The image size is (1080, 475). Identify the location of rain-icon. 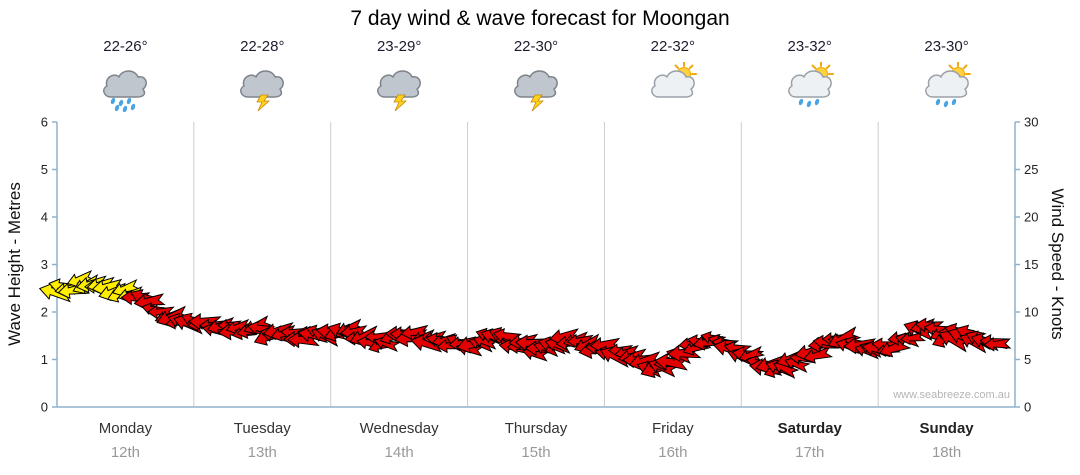
(125, 91).